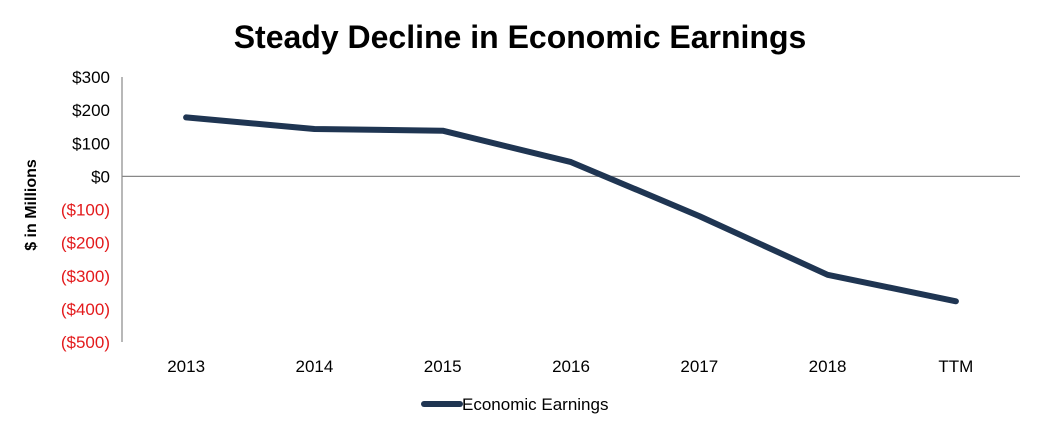 The width and height of the screenshot is (1039, 431). I want to click on x-tick-label: 2018, so click(828, 366).